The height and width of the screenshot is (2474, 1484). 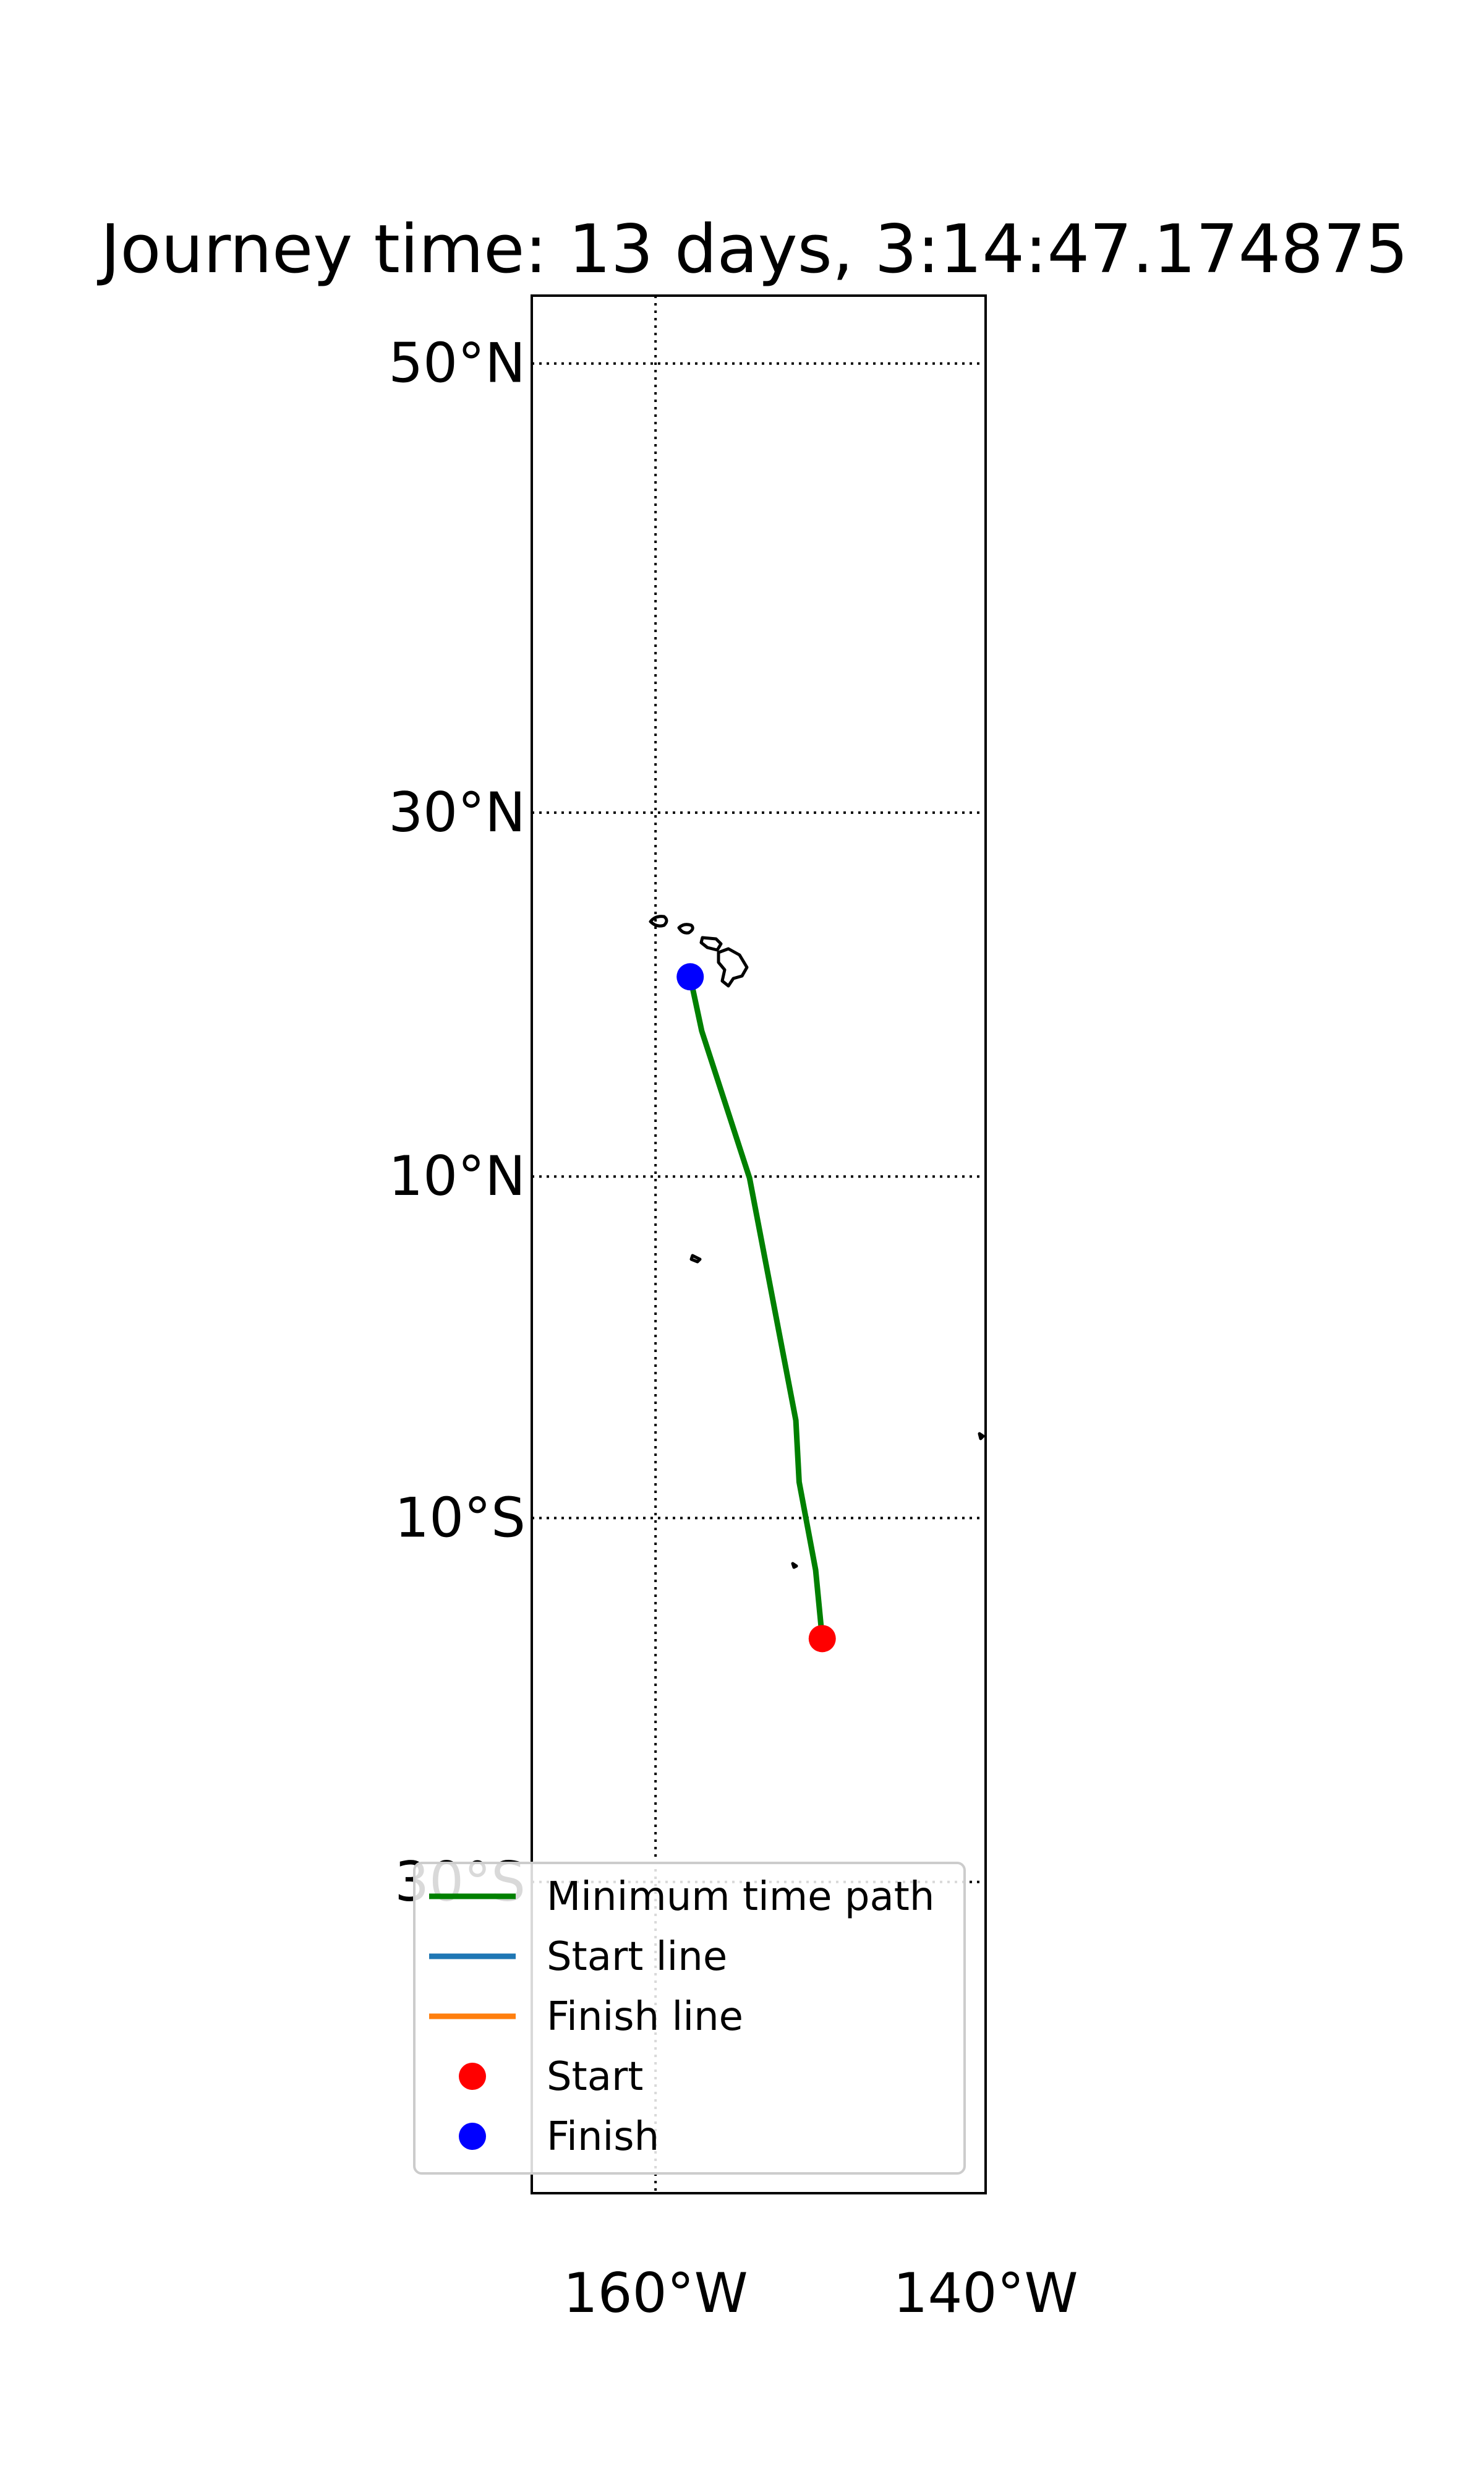 I want to click on lat-tick-label: 10°S, so click(x=460, y=1517).